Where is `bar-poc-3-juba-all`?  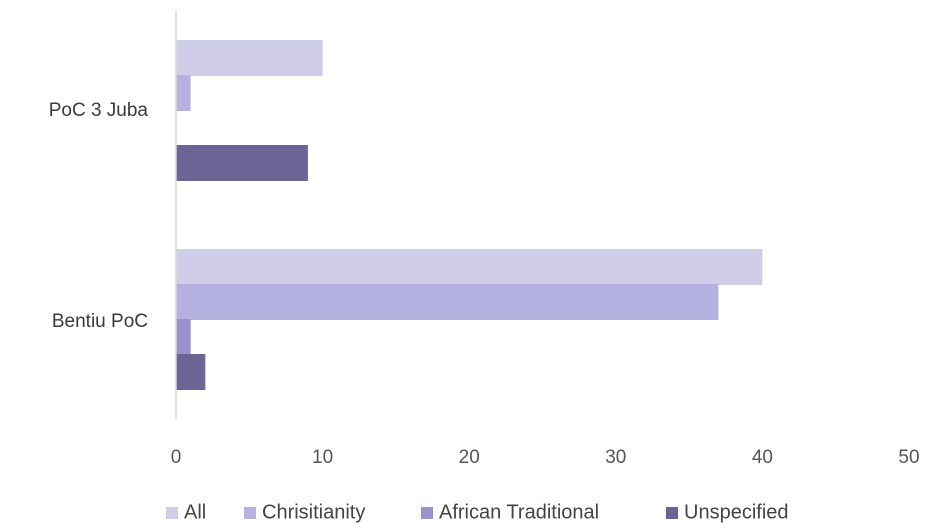
bar-poc-3-juba-all is located at coordinates (249, 58).